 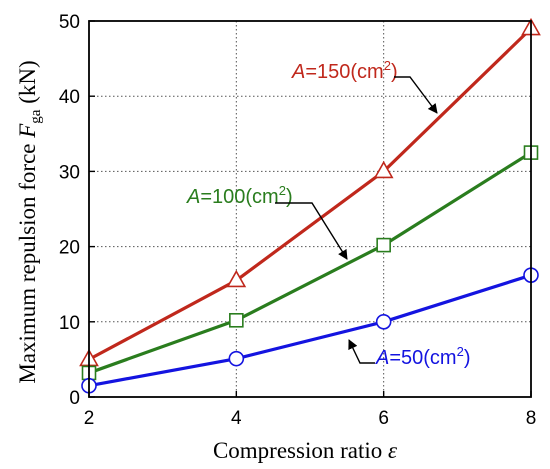 I want to click on y-axis-title: Maximum repulsion force Fga (kN), so click(x=29, y=221).